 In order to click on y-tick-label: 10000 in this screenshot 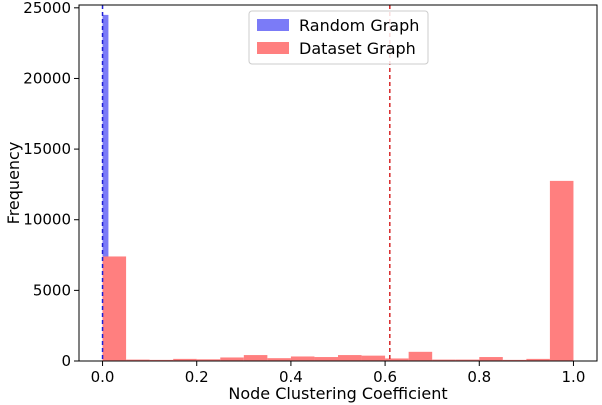, I will do `click(47, 220)`.